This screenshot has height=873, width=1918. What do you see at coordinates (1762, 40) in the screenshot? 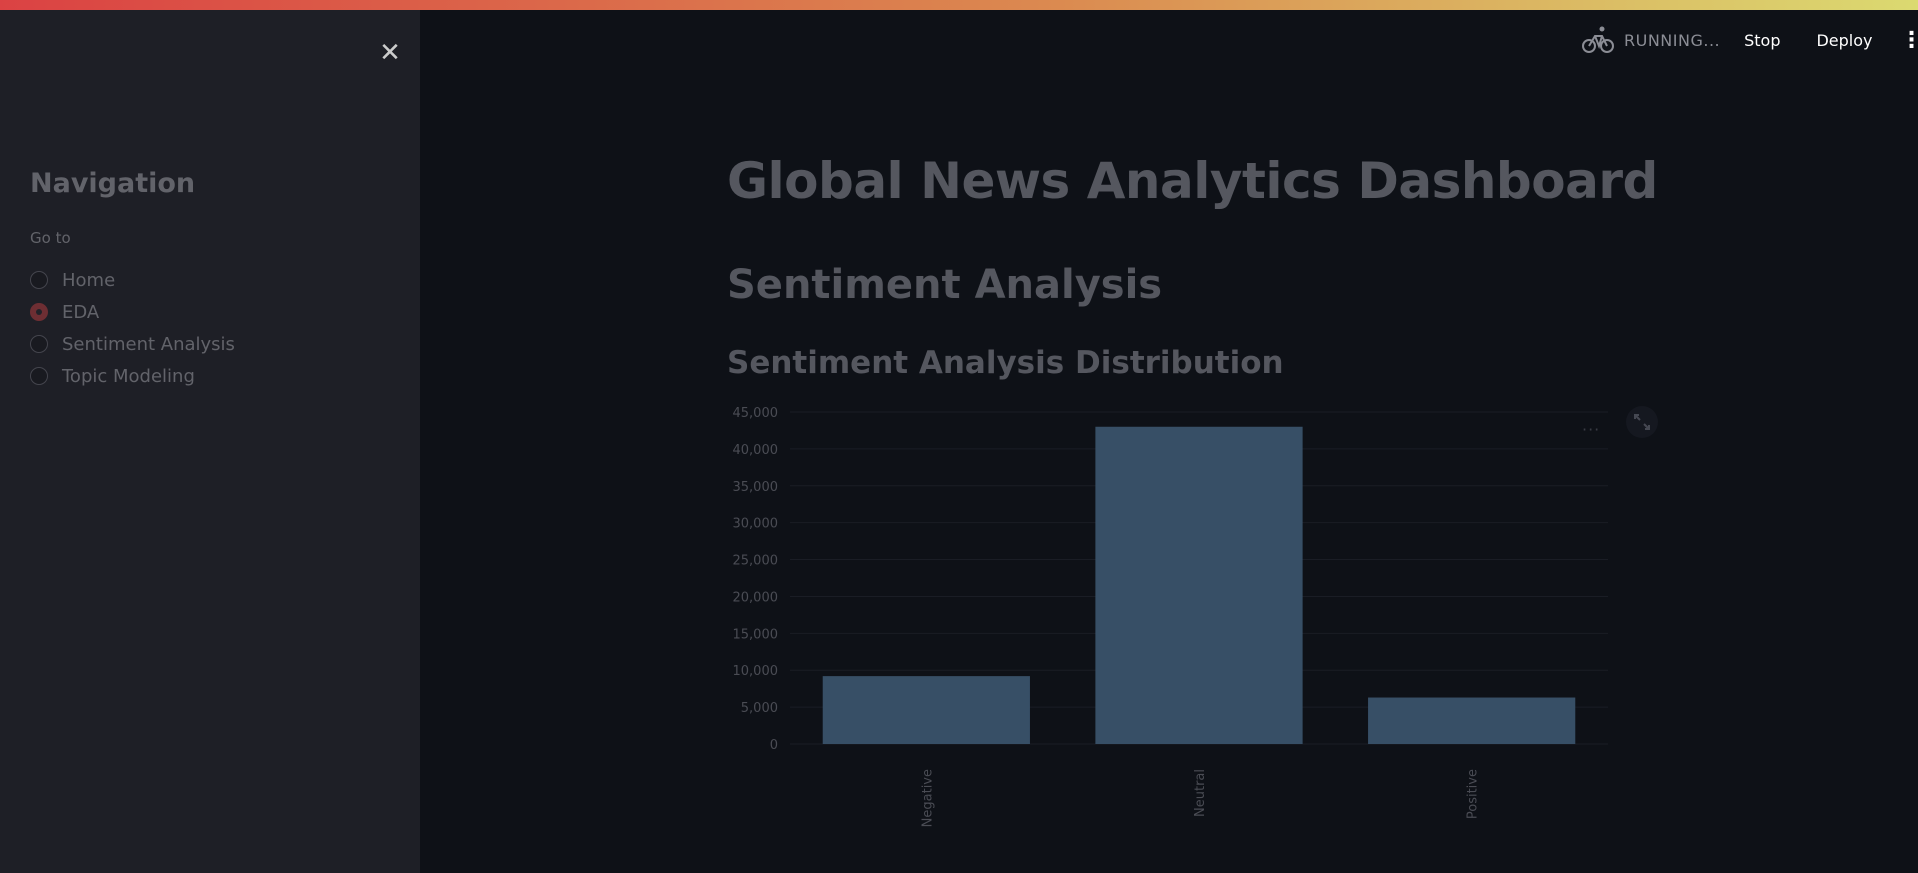
I see `stop-button: Stop` at bounding box center [1762, 40].